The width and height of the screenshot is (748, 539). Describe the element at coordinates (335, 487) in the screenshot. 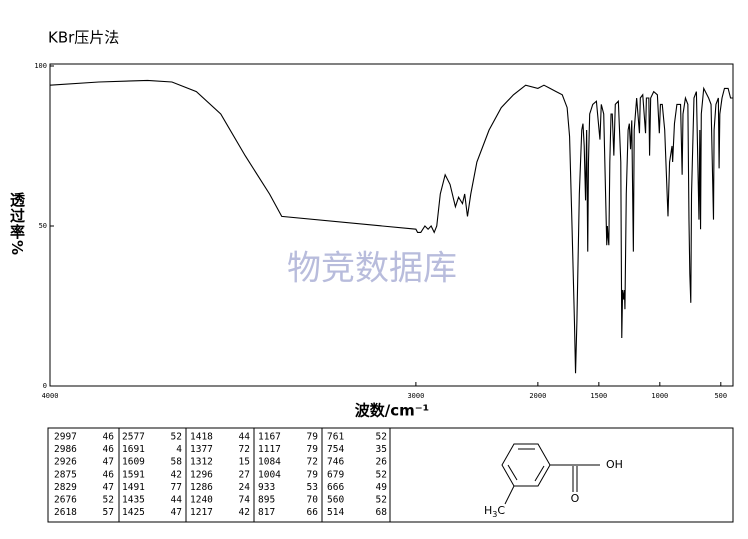

I see `peak-wavenumber: 666` at that location.